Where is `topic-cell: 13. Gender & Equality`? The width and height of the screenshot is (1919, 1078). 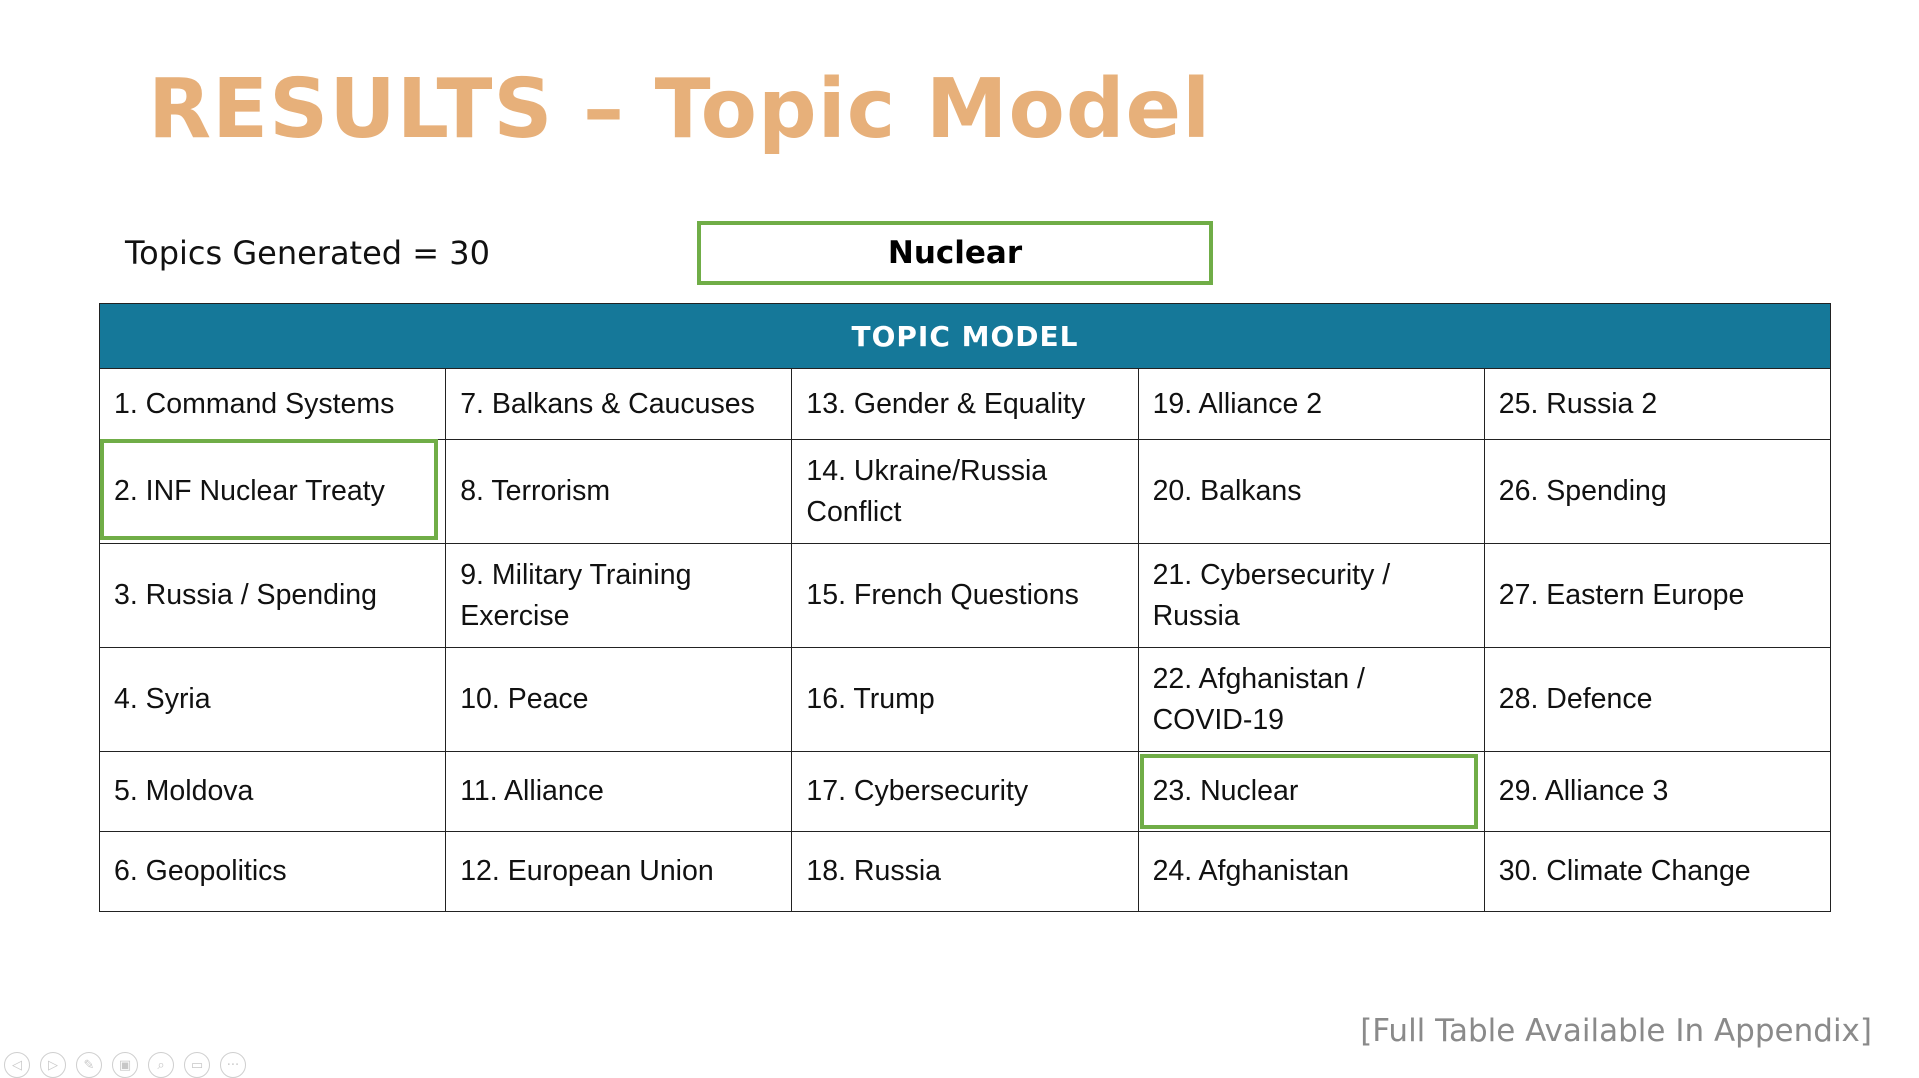 topic-cell: 13. Gender & Equality is located at coordinates (965, 404).